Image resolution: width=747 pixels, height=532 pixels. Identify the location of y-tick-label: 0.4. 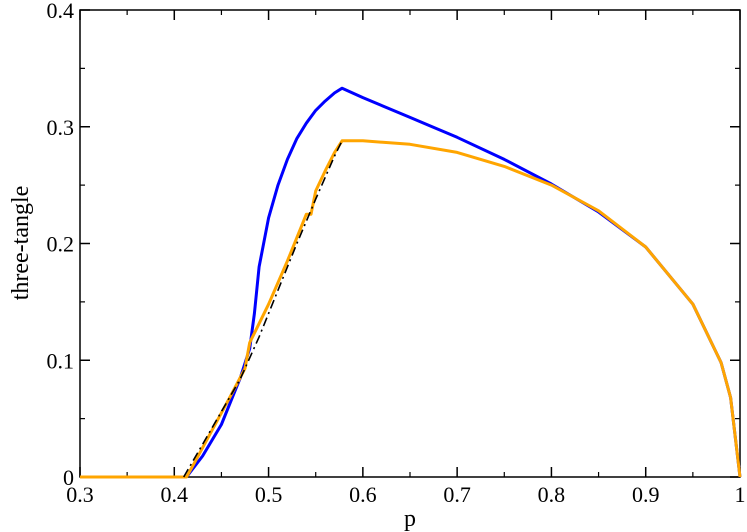
(61, 11).